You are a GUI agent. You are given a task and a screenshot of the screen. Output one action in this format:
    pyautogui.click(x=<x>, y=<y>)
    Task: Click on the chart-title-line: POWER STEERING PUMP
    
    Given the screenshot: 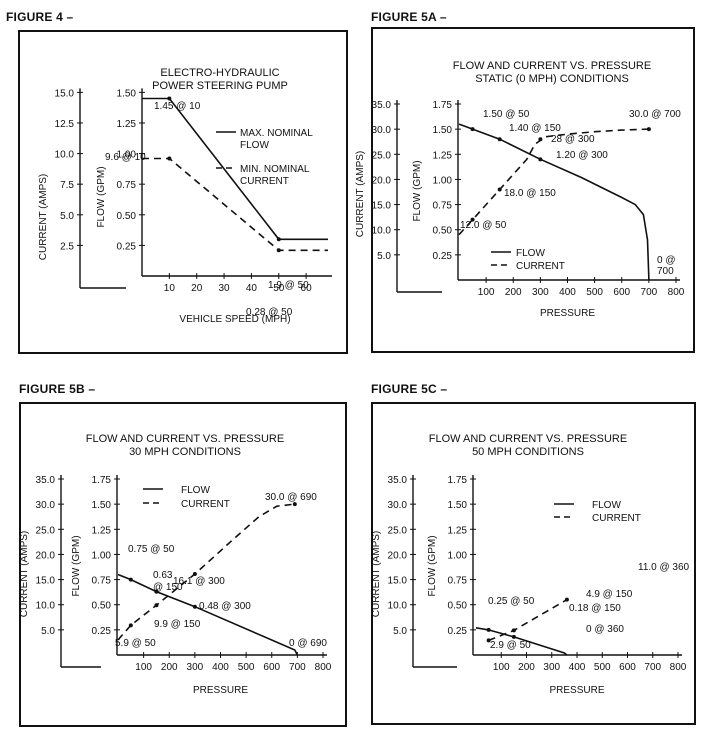 What is the action you would take?
    pyautogui.click(x=220, y=86)
    